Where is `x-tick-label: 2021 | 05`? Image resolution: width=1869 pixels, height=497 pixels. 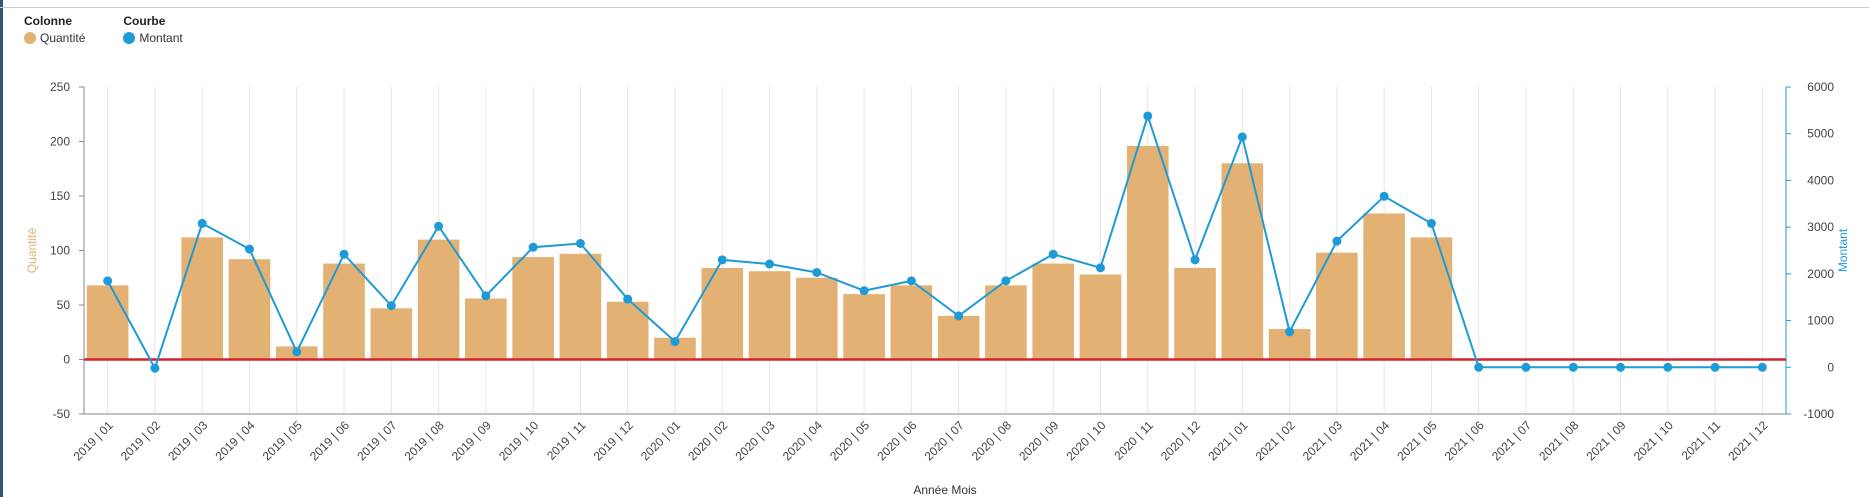 x-tick-label: 2021 | 05 is located at coordinates (1416, 440).